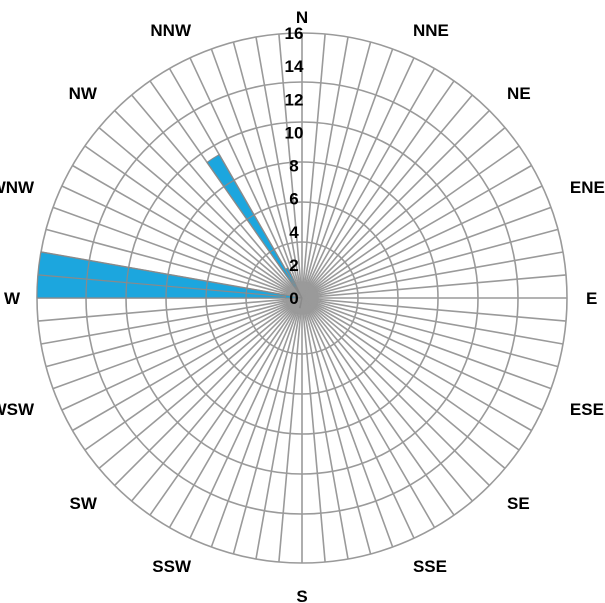 Image resolution: width=605 pixels, height=603 pixels. What do you see at coordinates (17, 409) in the screenshot?
I see `direction-label: WSW` at bounding box center [17, 409].